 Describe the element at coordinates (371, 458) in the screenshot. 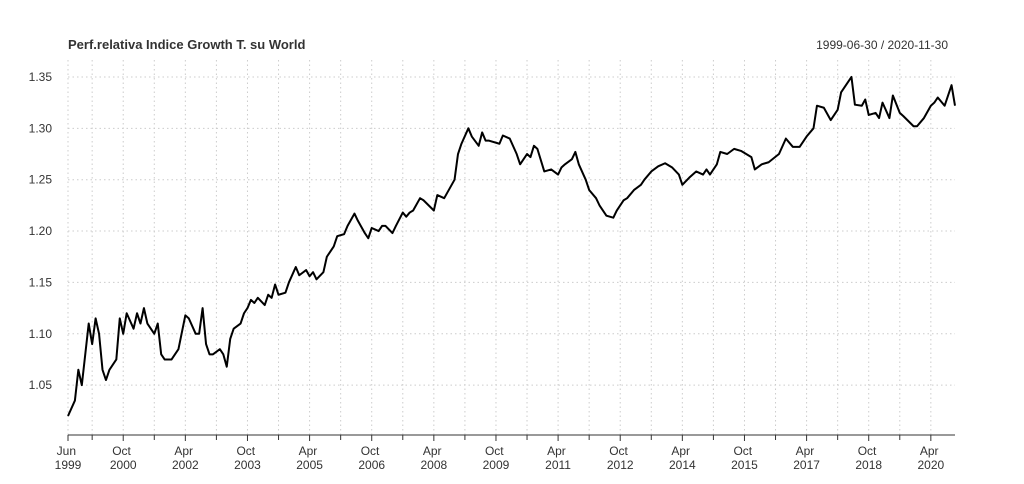

I see `x-tick-label: Oct 2006` at that location.